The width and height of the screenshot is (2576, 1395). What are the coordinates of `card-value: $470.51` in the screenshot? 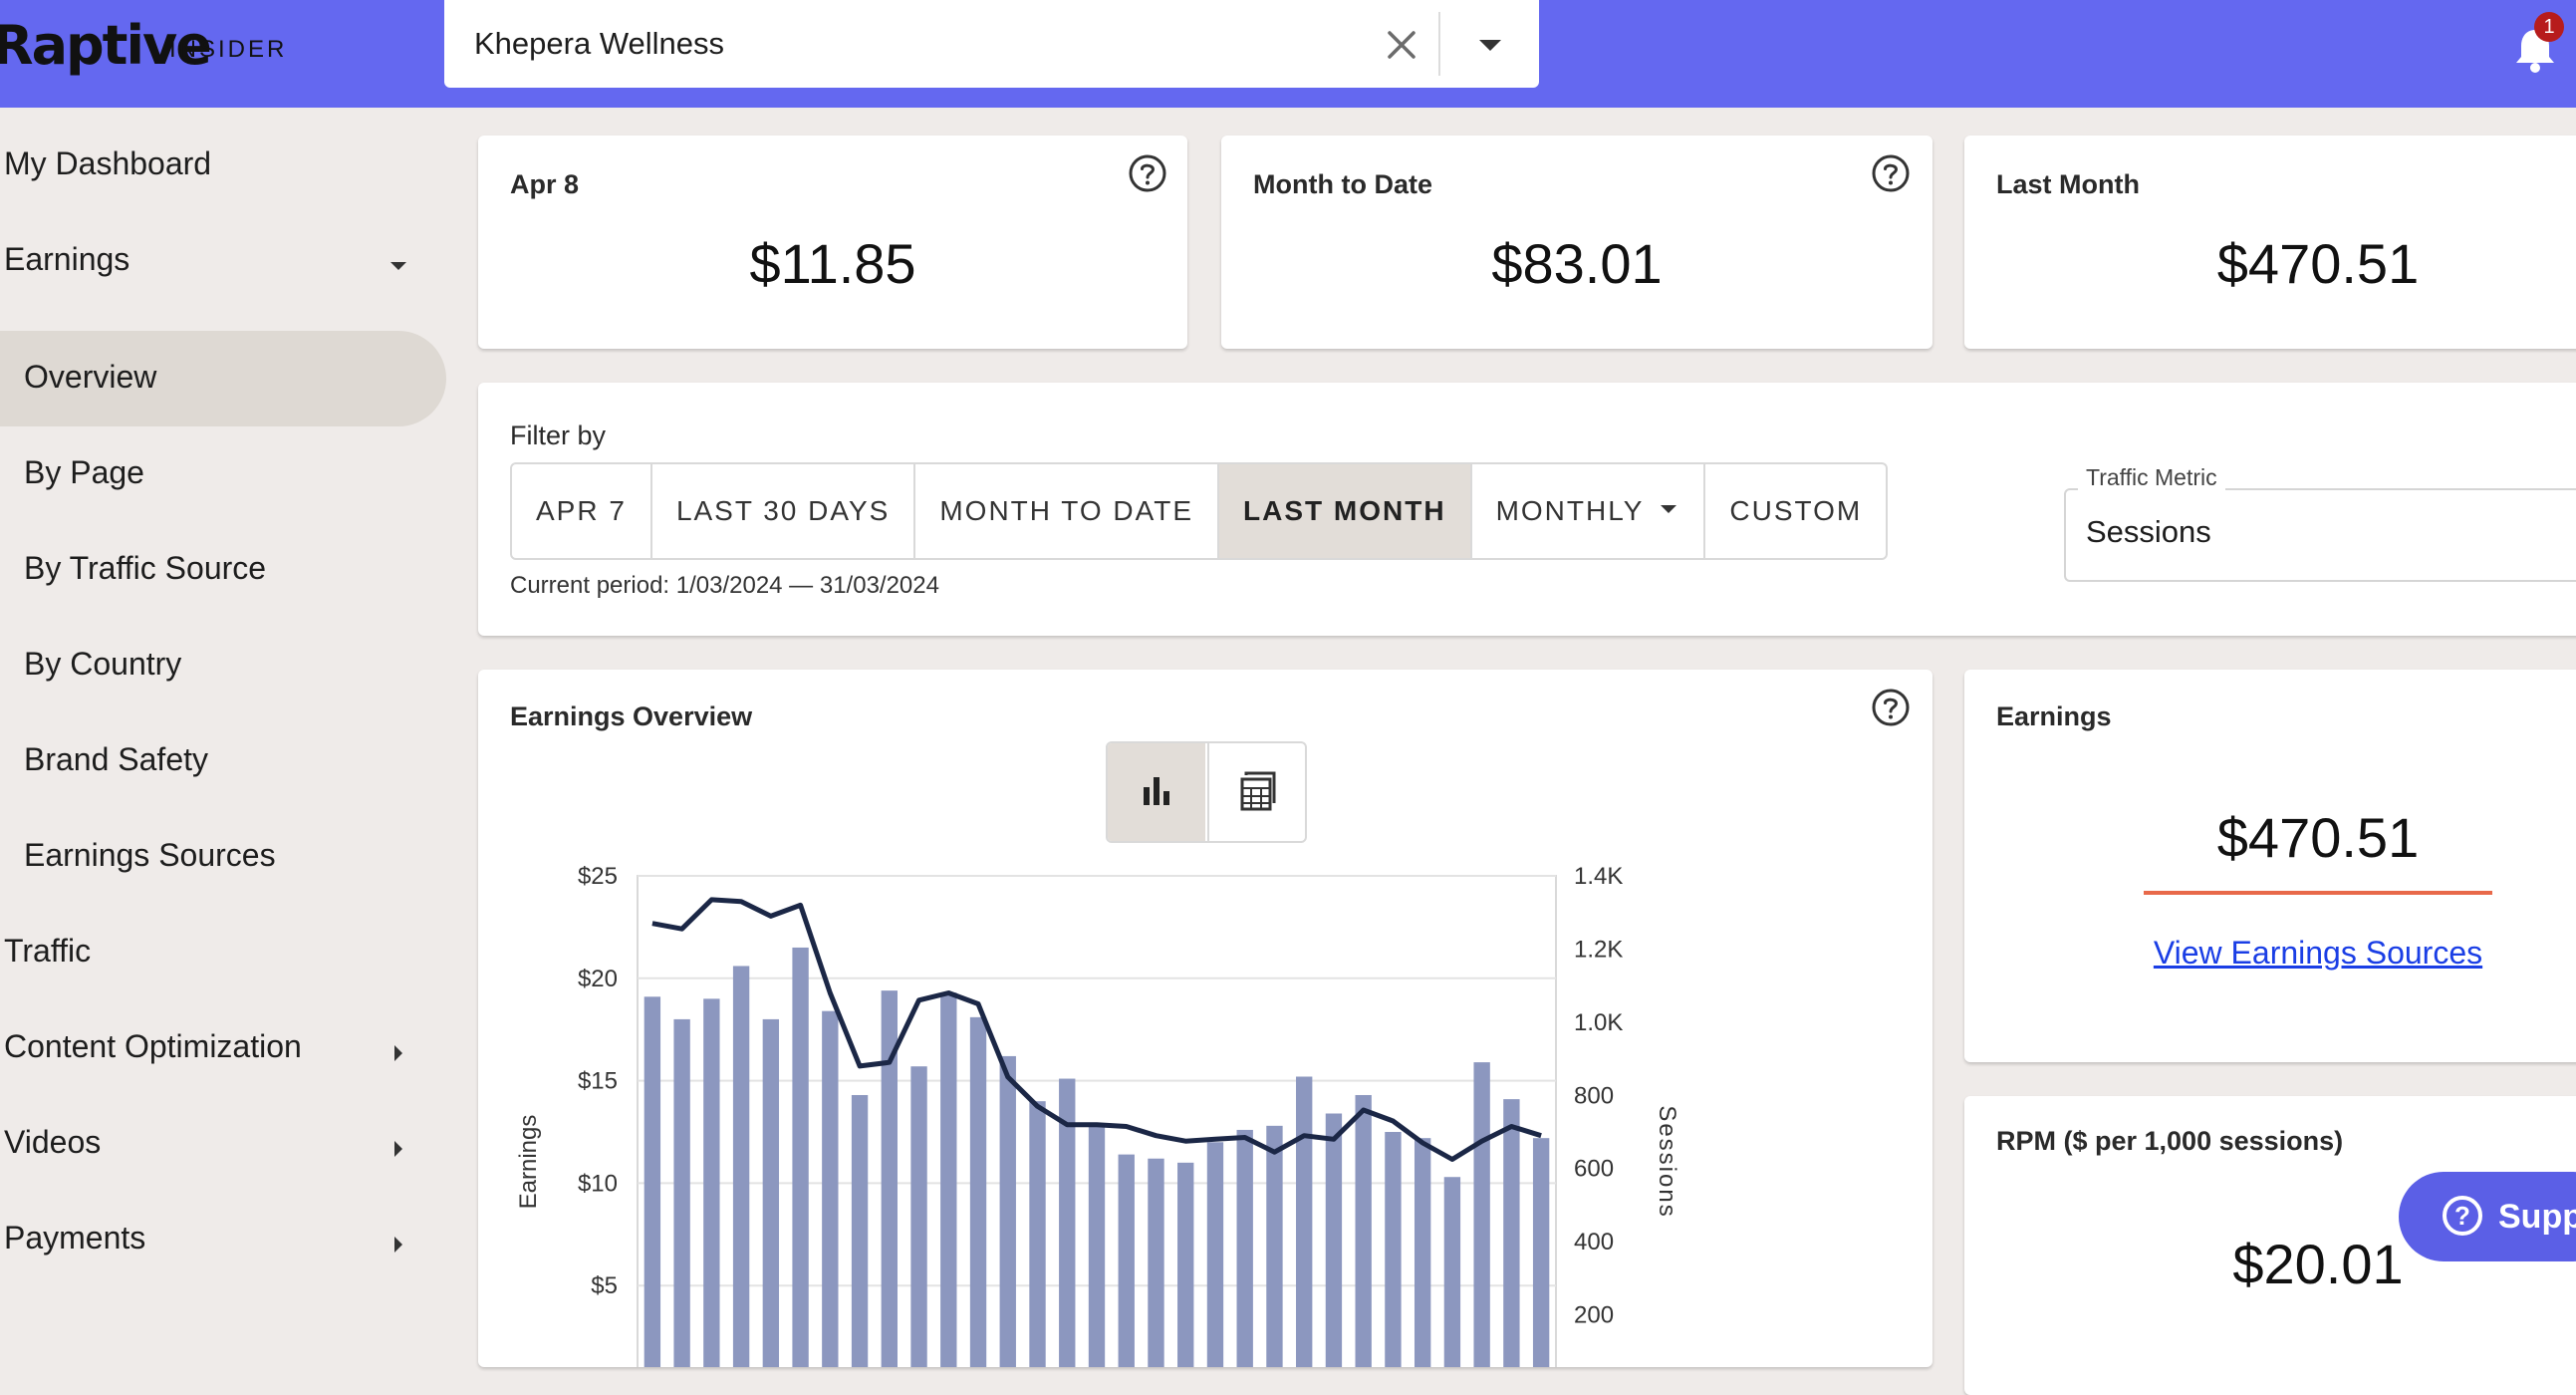 It's located at (2318, 263).